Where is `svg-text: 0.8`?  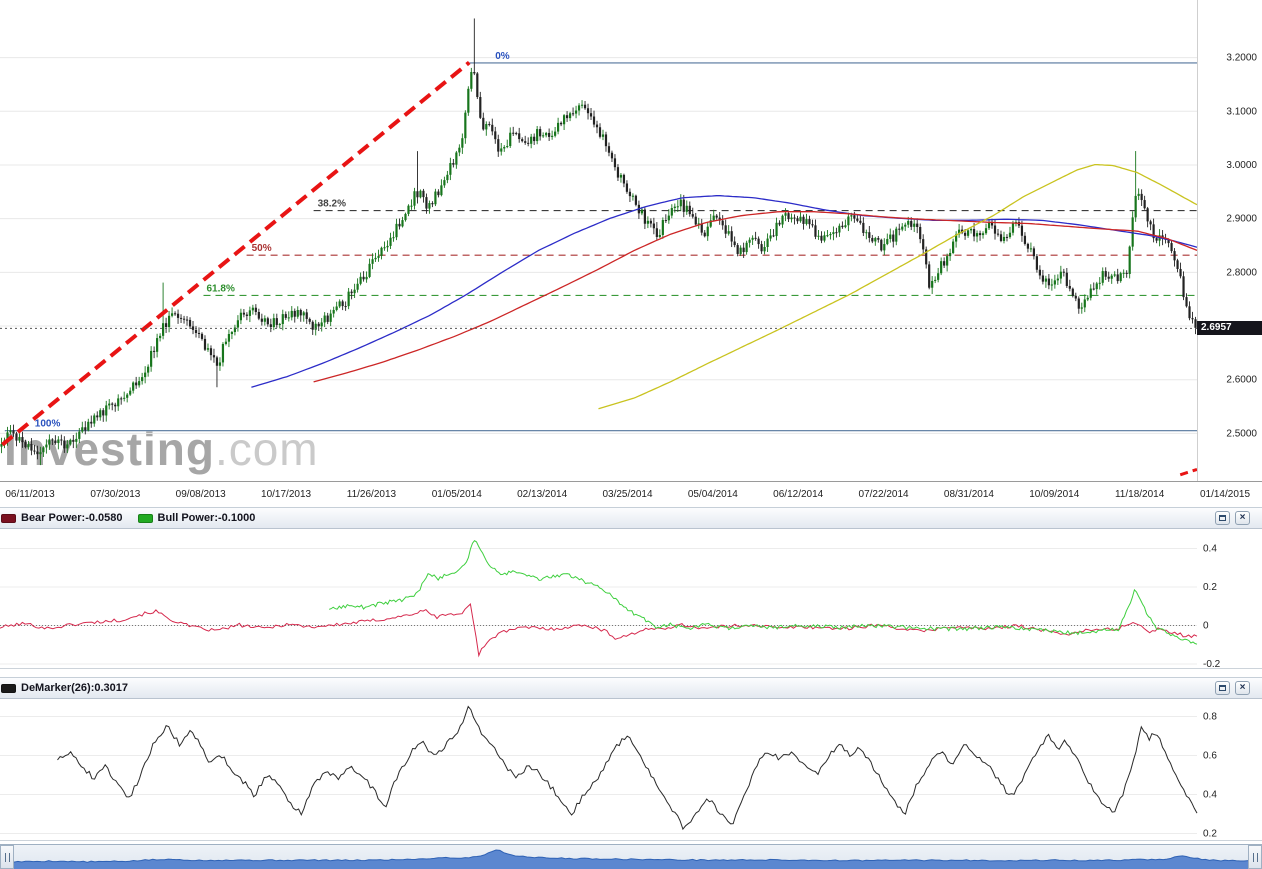 svg-text: 0.8 is located at coordinates (1210, 716).